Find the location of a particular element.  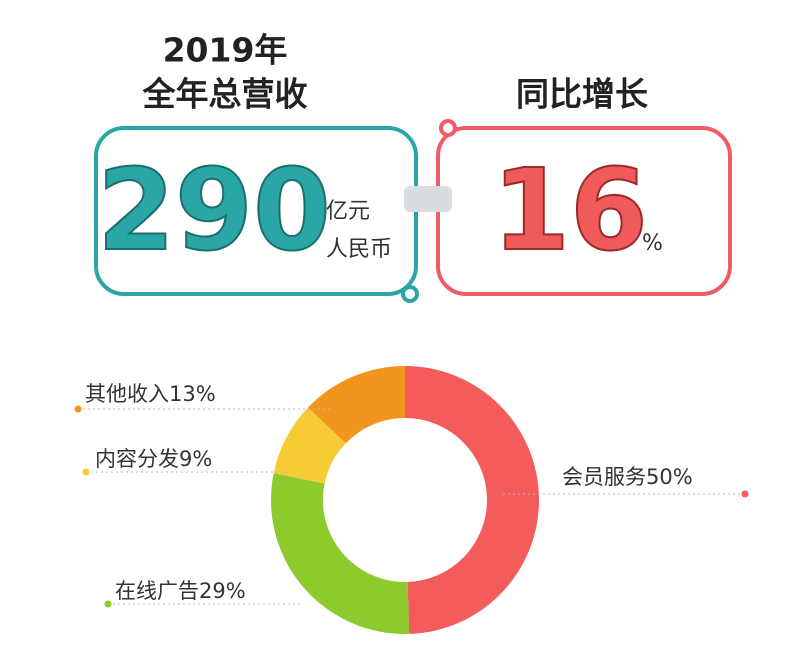

connector is located at coordinates (428, 199).